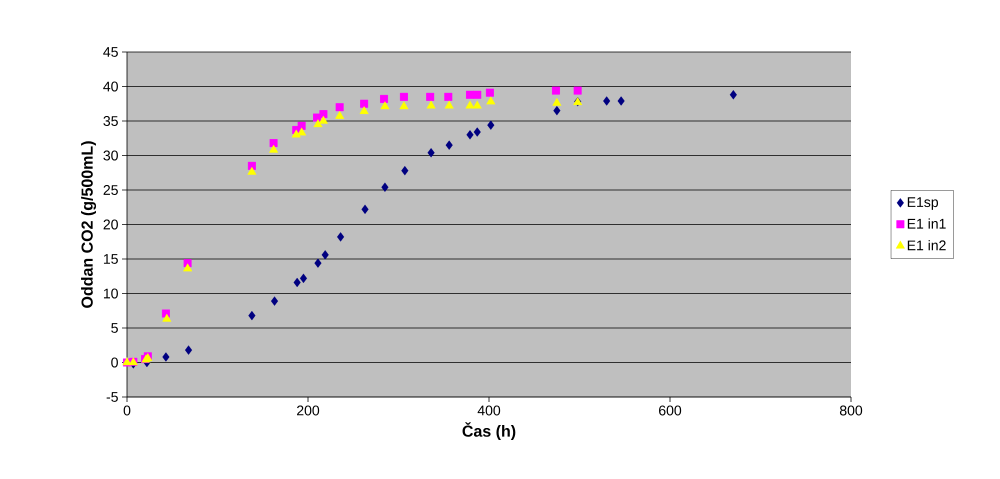 The image size is (1000, 479). I want to click on y-tick-label: 30, so click(110, 155).